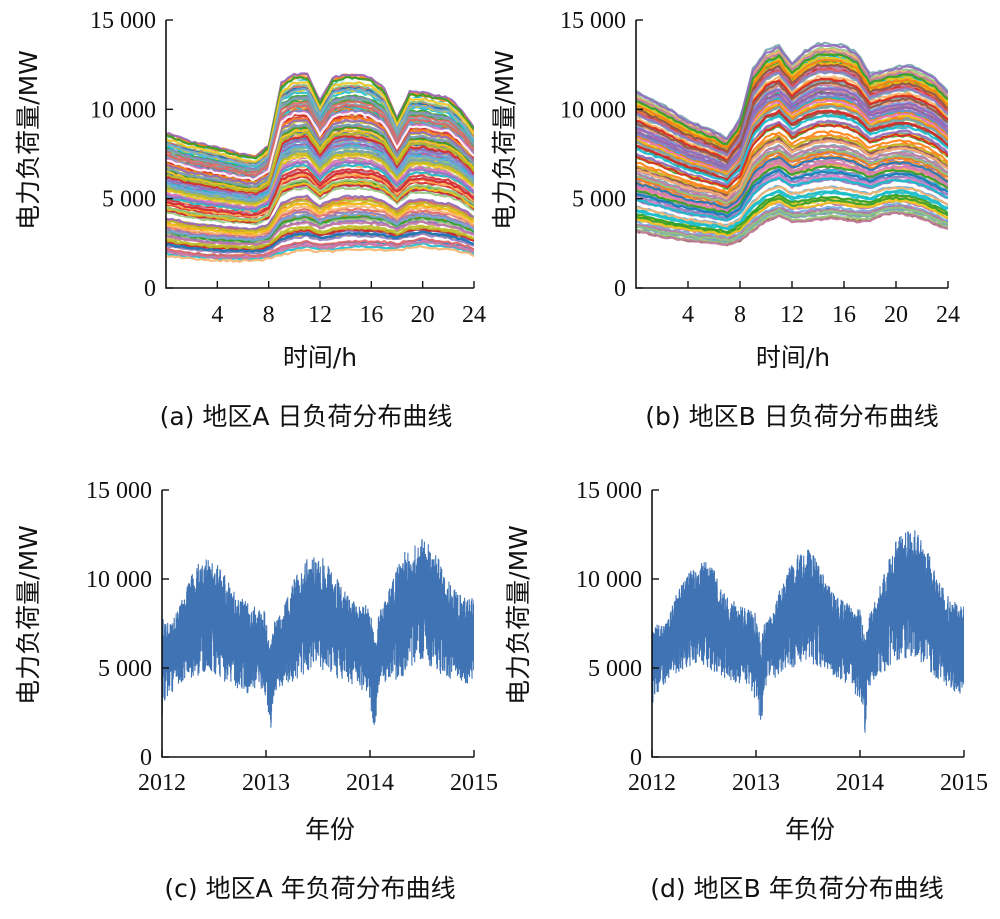 The image size is (1000, 919). Describe the element at coordinates (309, 888) in the screenshot. I see `panel-c-caption: (c) 地区A 年负荷分布曲线` at that location.